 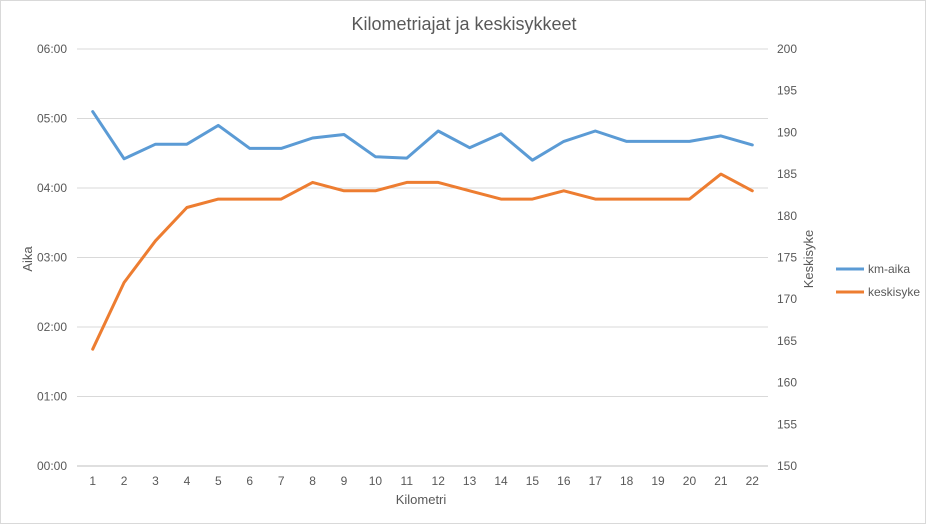 What do you see at coordinates (787, 466) in the screenshot?
I see `y2-tick-label: 150` at bounding box center [787, 466].